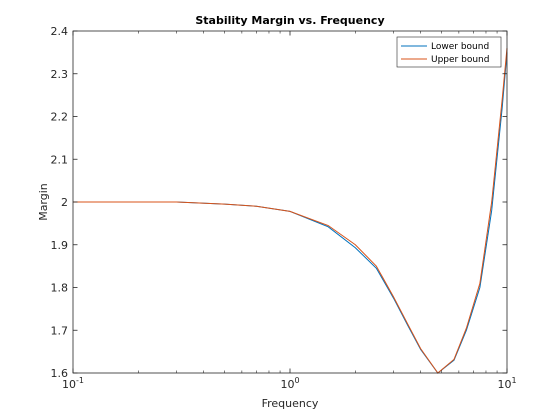 The width and height of the screenshot is (560, 420). I want to click on y-tick-label: 1.8, so click(60, 288).